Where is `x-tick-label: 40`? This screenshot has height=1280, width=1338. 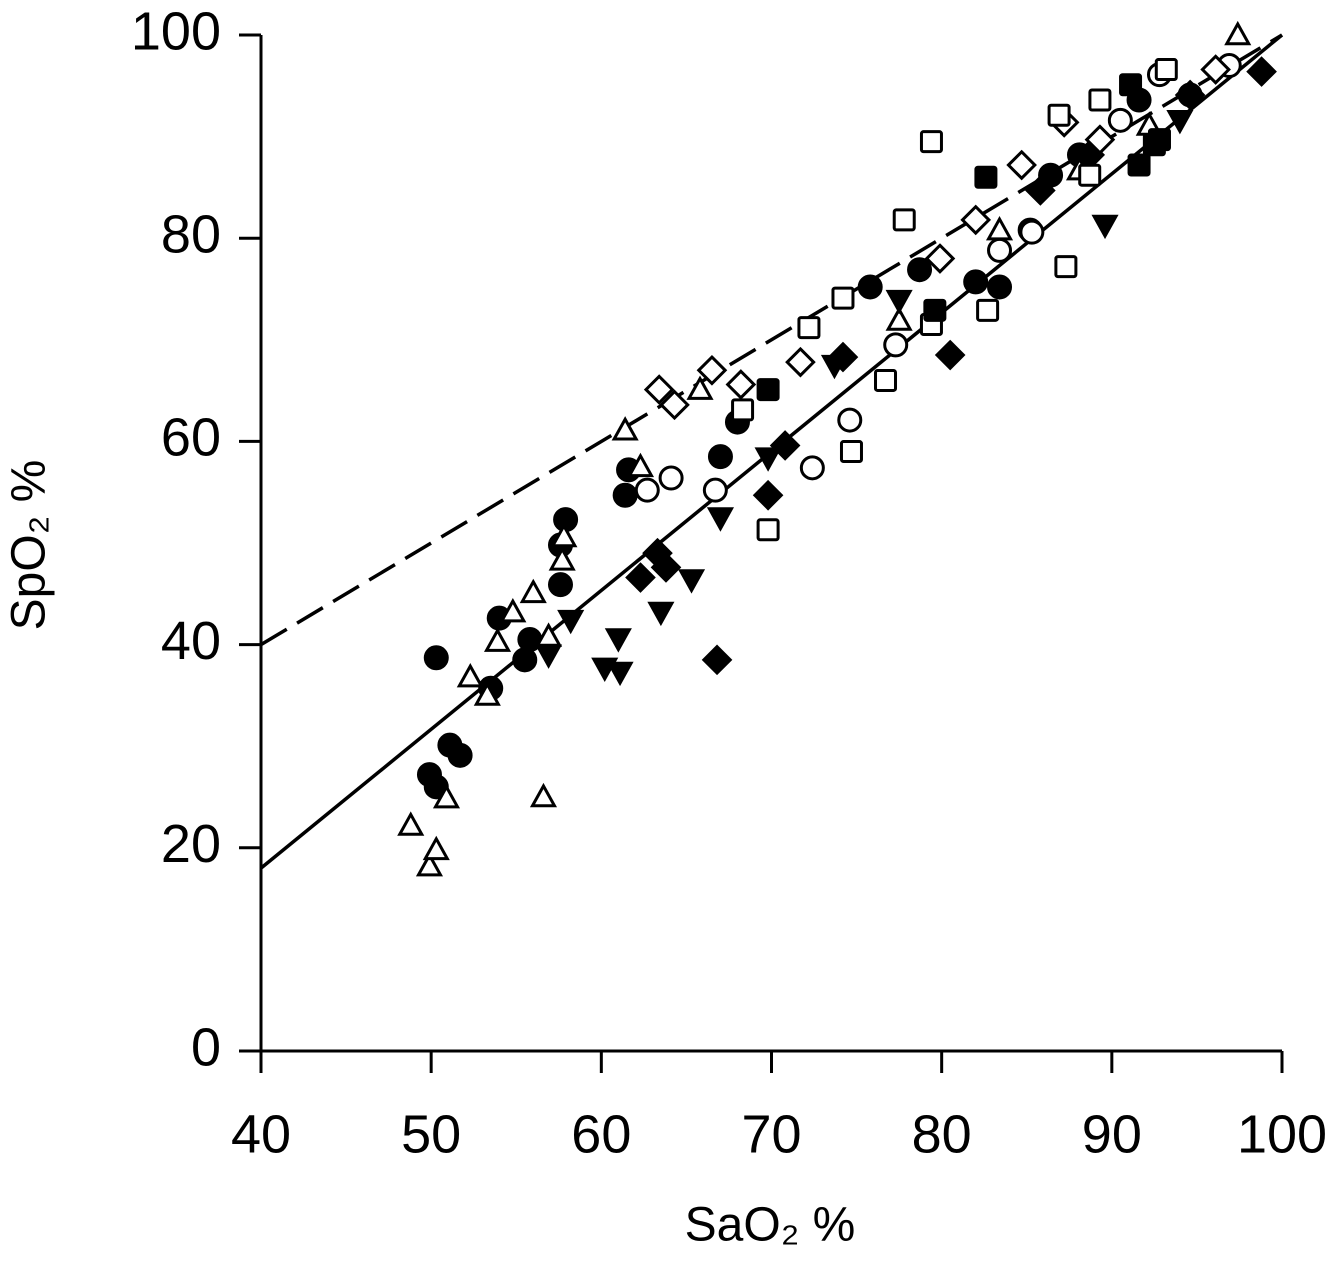
x-tick-label: 40 is located at coordinates (261, 1134).